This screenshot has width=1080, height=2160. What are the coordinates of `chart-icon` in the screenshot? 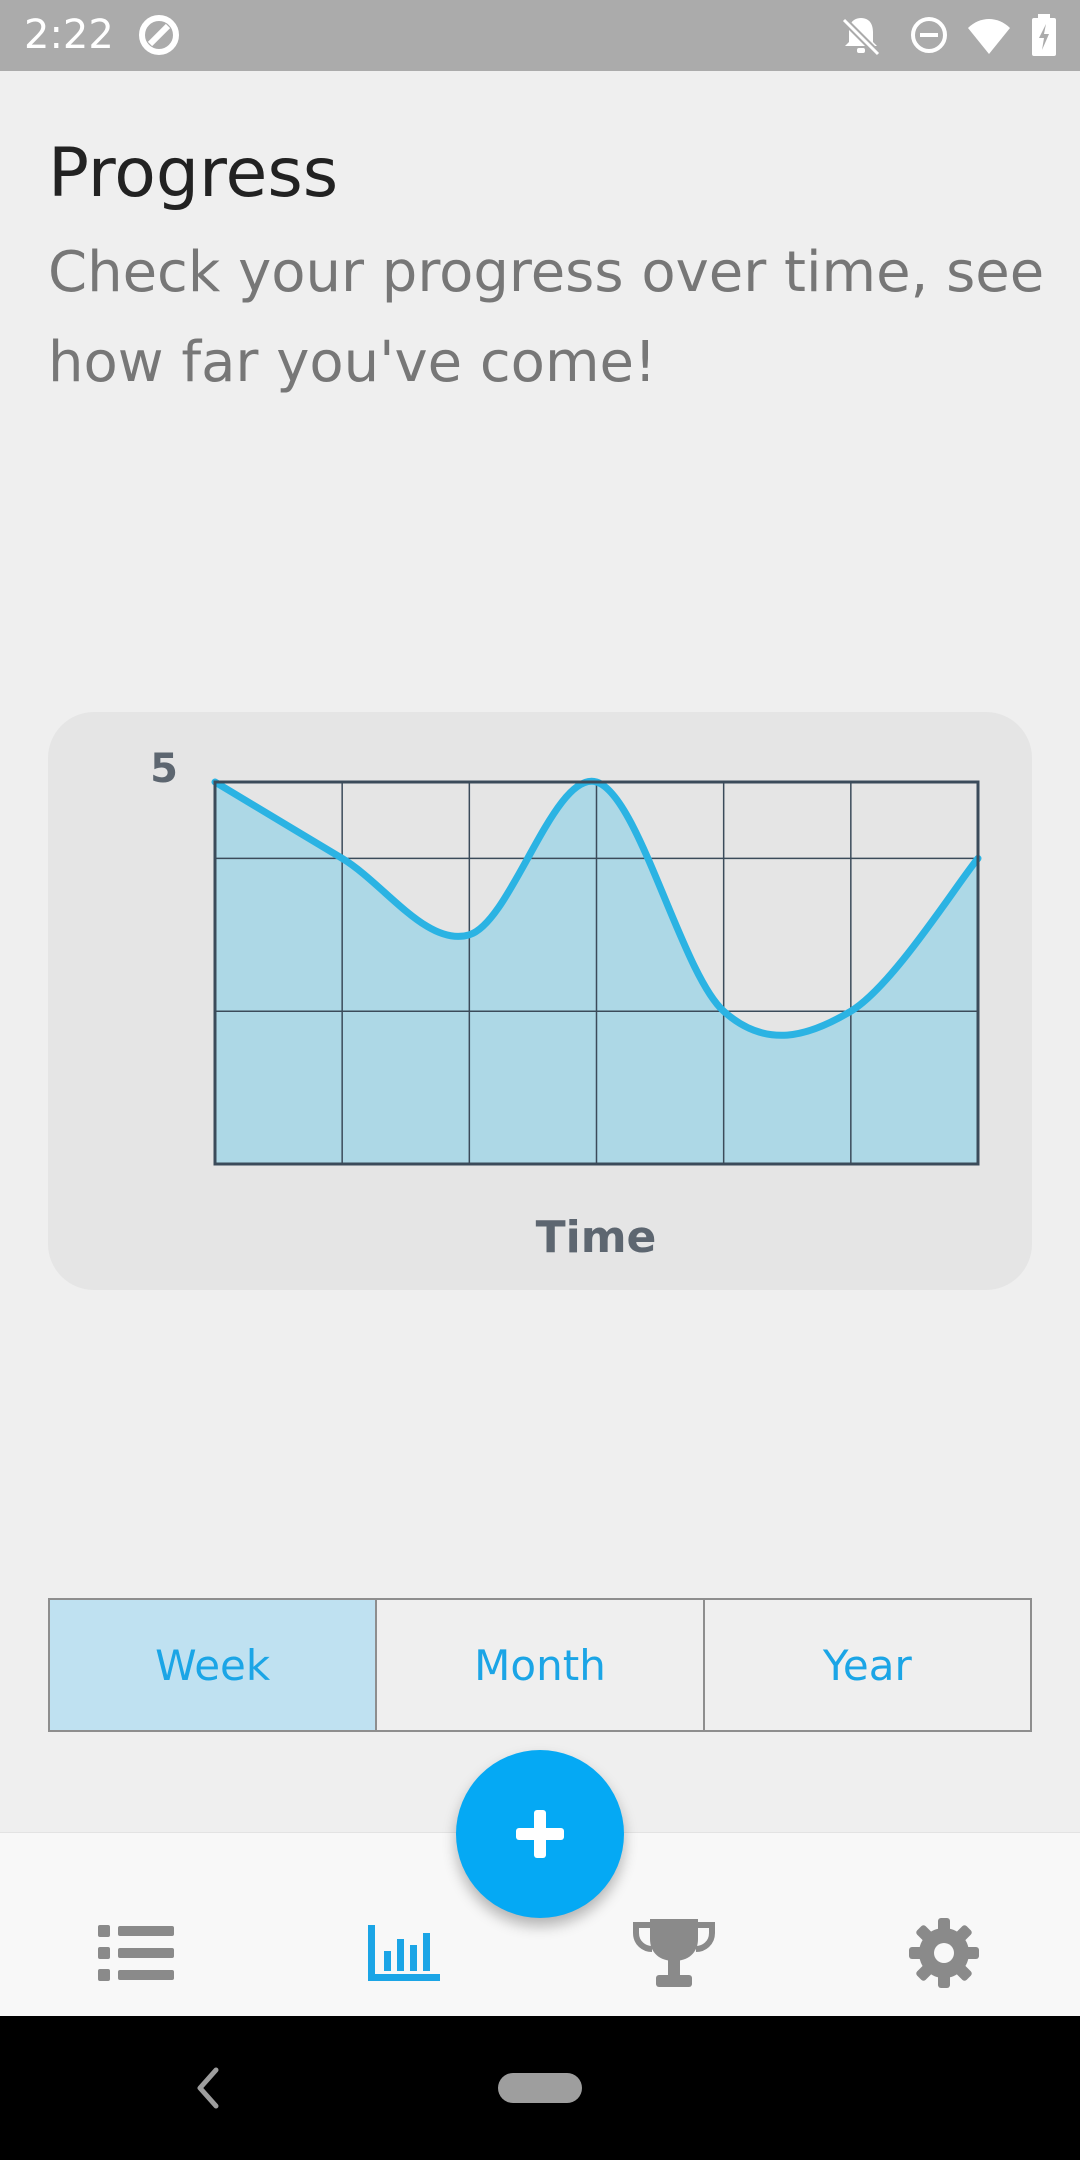 It's located at (404, 1953).